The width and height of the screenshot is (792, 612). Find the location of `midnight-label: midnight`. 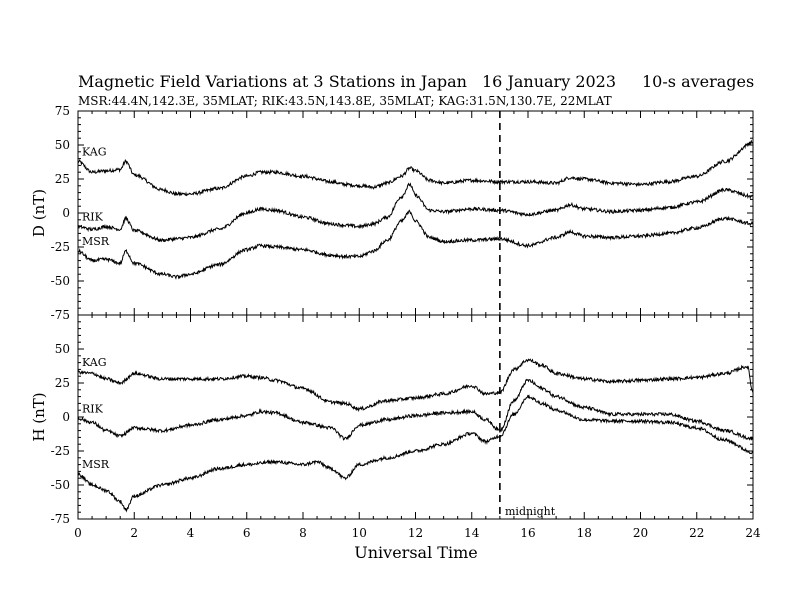

midnight-label: midnight is located at coordinates (530, 511).